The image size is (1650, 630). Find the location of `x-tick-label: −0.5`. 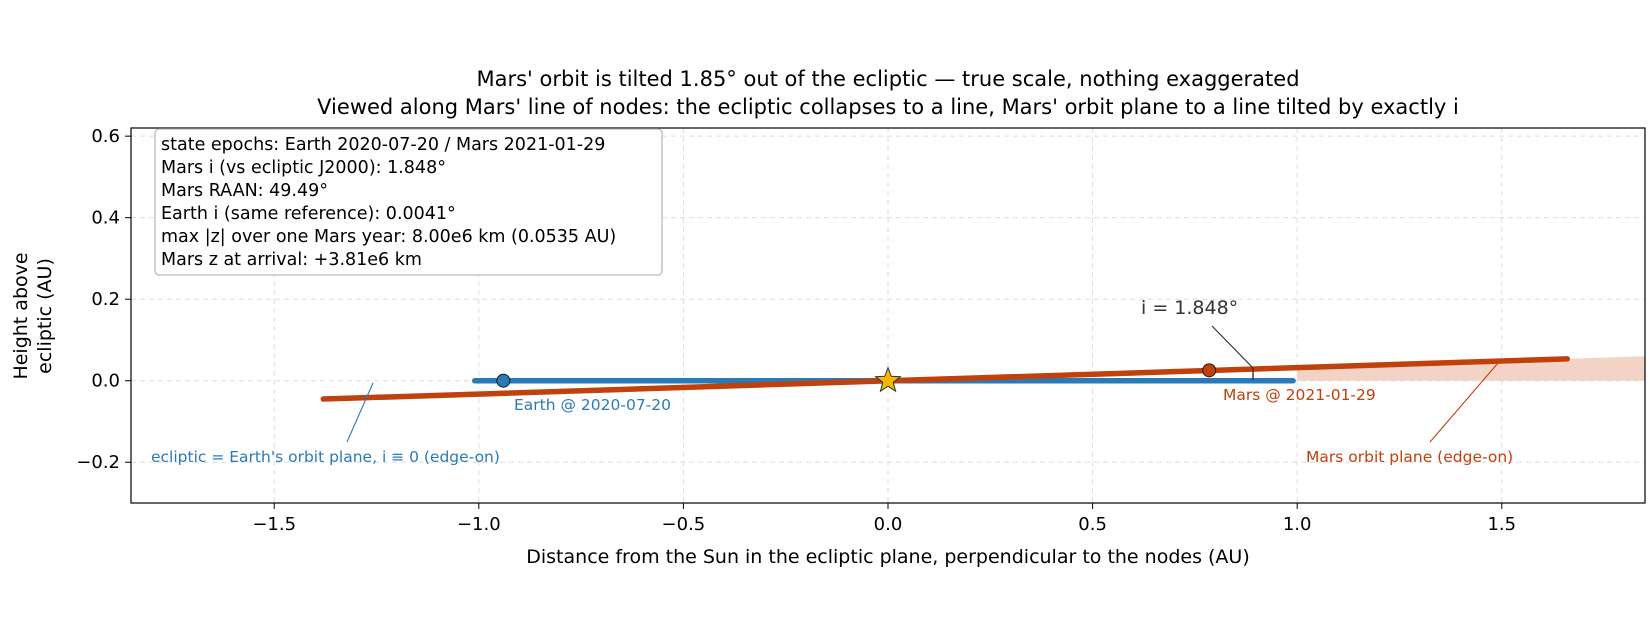

x-tick-label: −0.5 is located at coordinates (684, 524).